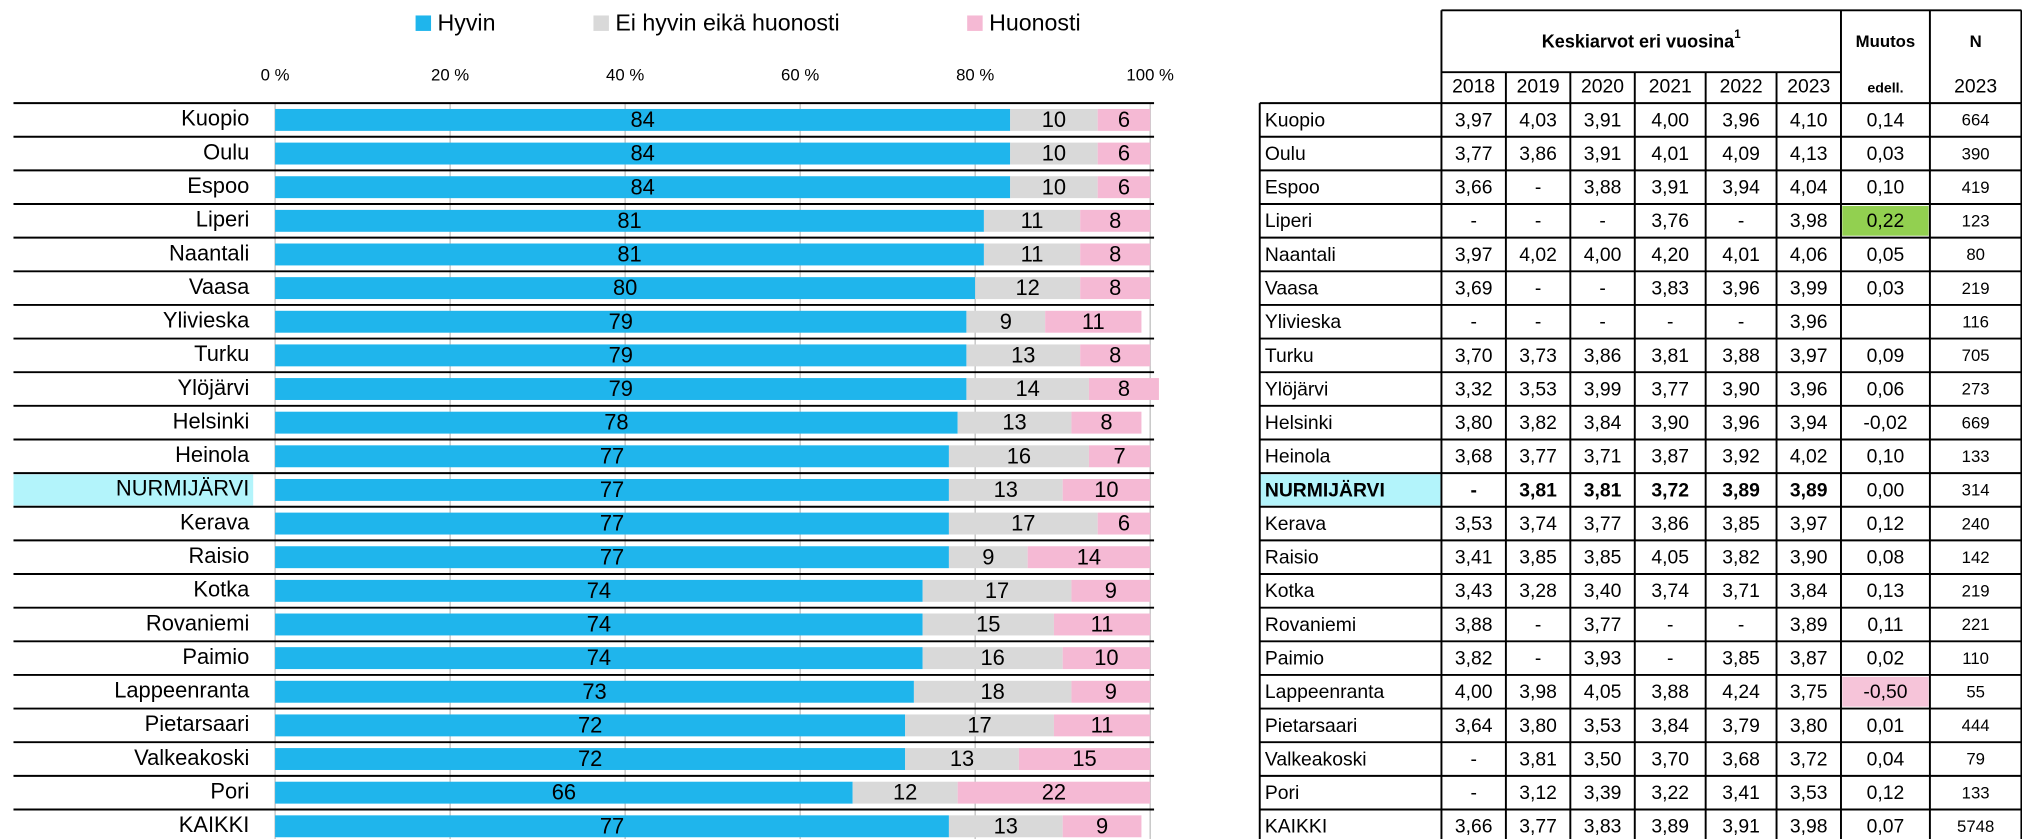  Describe the element at coordinates (1670, 221) in the screenshot. I see `table-cell: 3,76` at that location.